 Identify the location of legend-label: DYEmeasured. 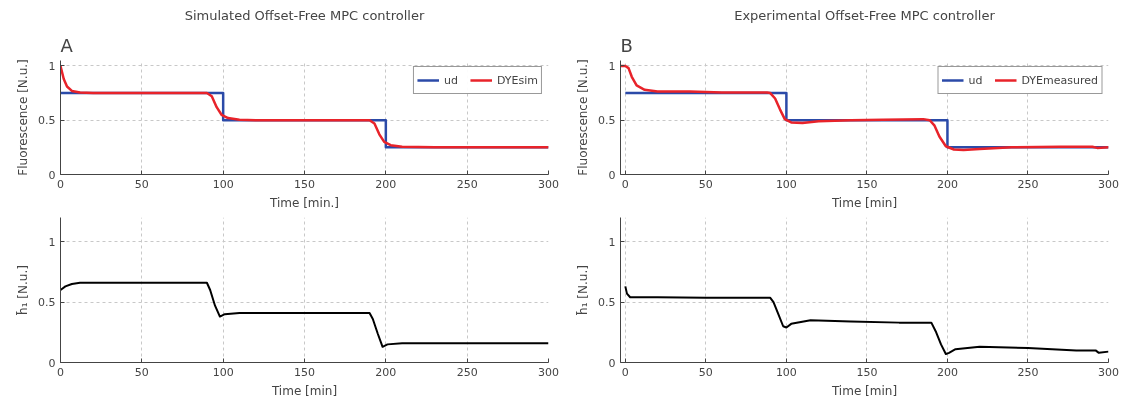
(1059, 80).